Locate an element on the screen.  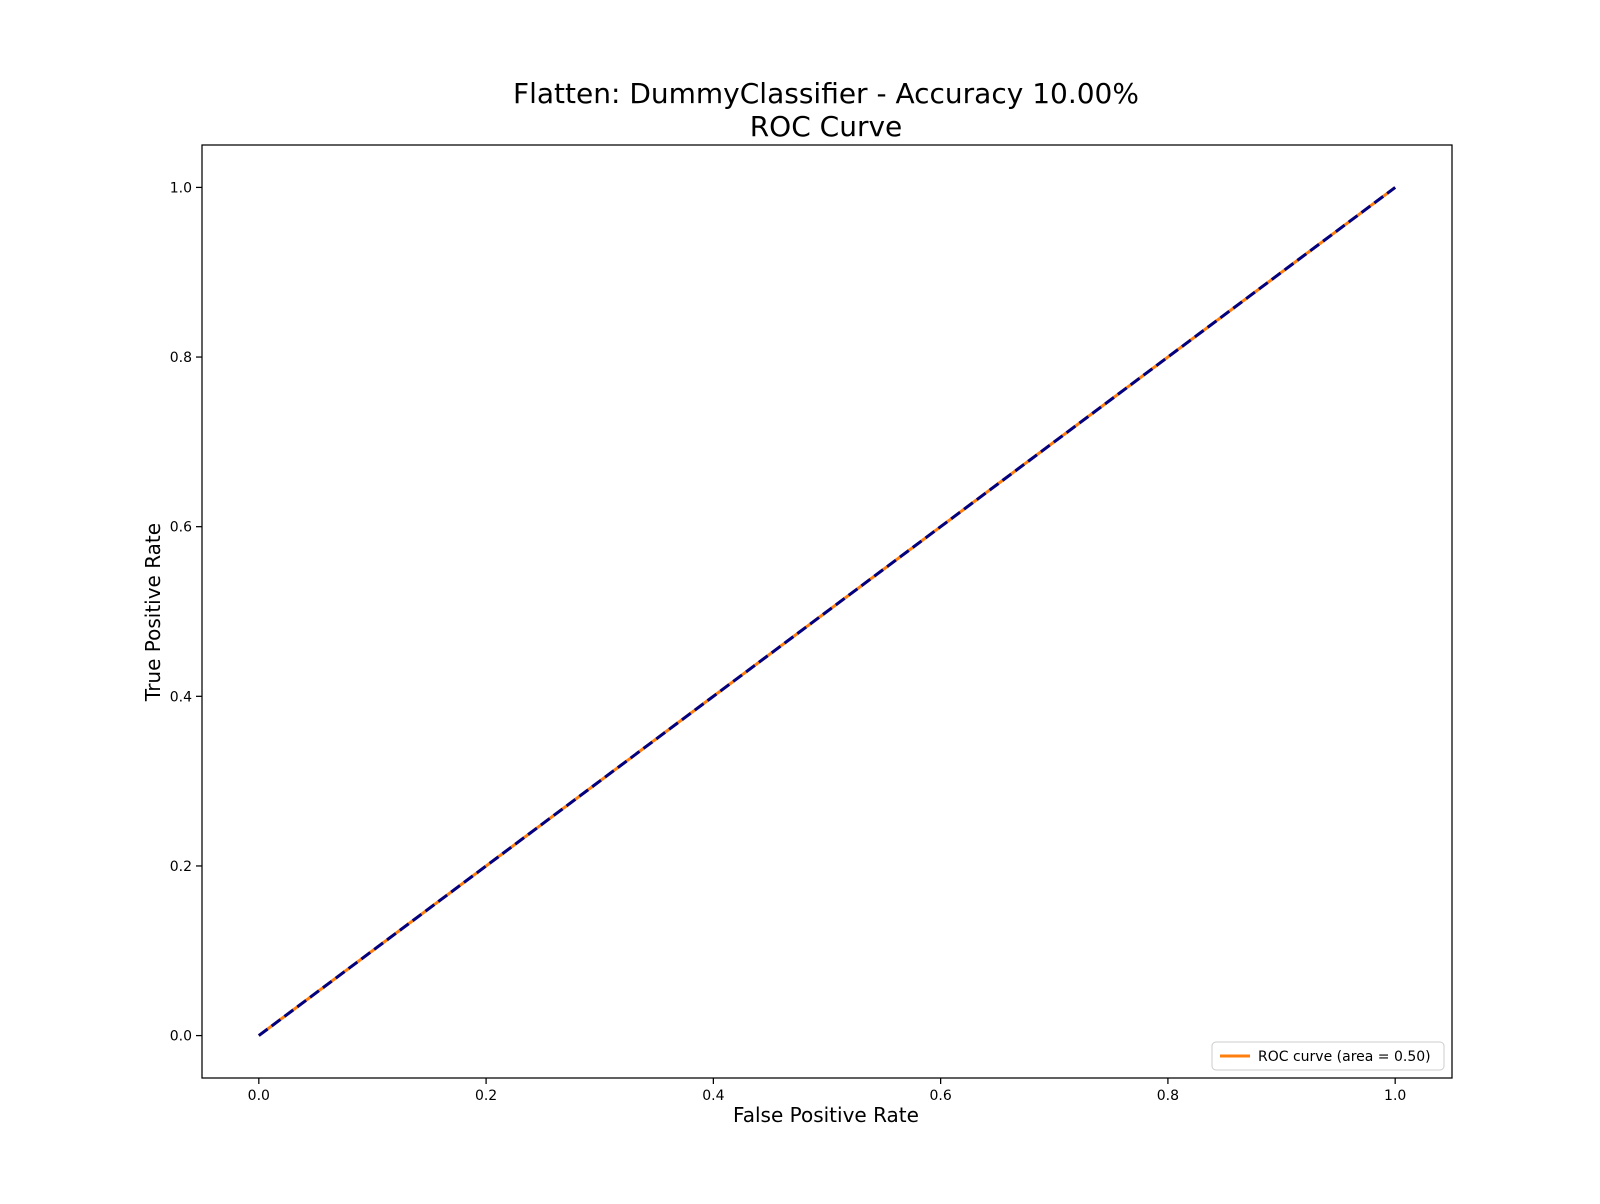
y-axis: 0.0 0.2 0.4 0.6 0.8 1.0 is located at coordinates (186, 612).